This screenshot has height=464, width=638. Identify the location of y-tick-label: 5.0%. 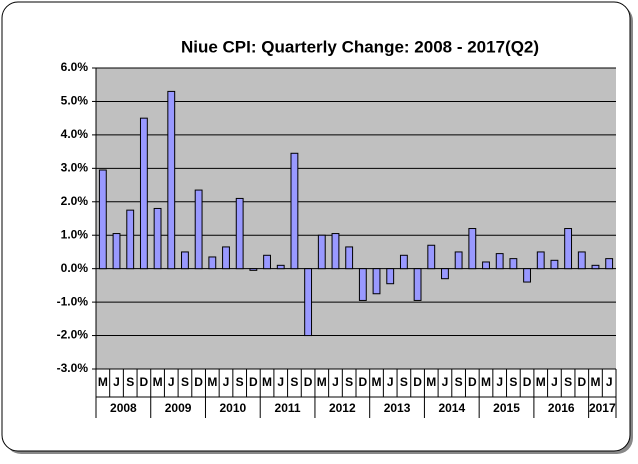
(75, 101).